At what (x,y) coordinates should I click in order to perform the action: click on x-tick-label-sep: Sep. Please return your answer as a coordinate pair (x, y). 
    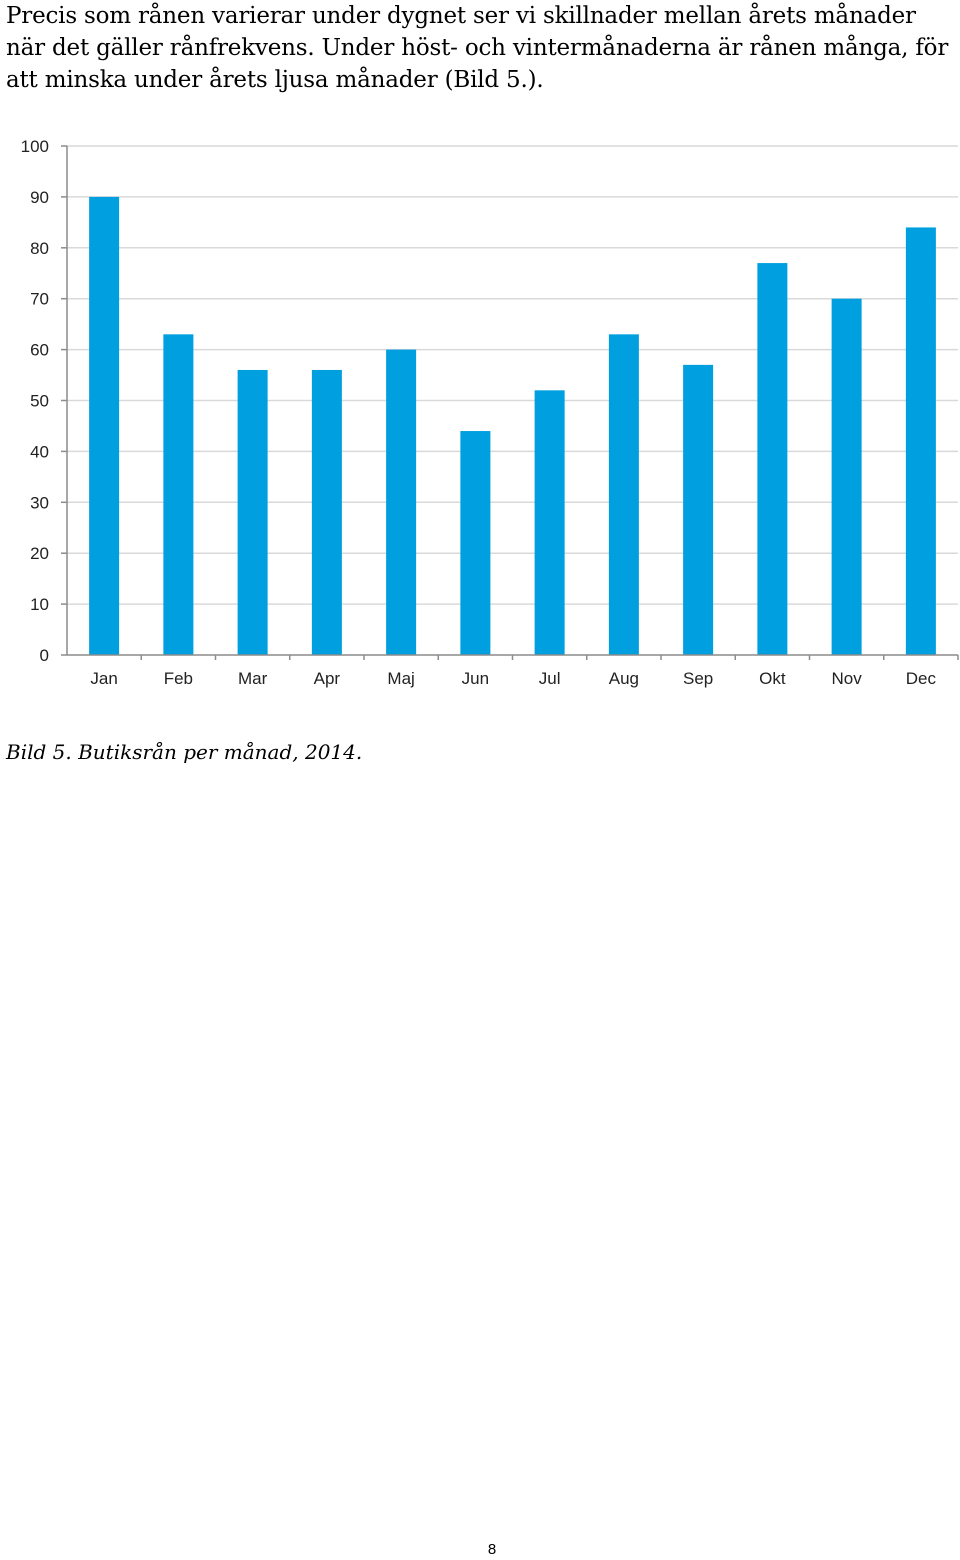
    Looking at the image, I should click on (698, 678).